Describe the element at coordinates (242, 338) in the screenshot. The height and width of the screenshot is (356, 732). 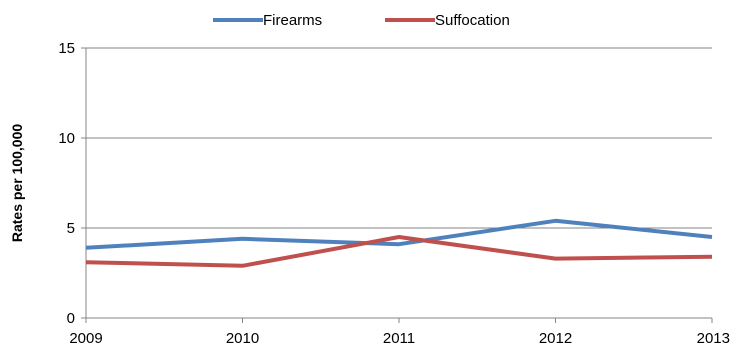
I see `x-tick-label: 2010` at that location.